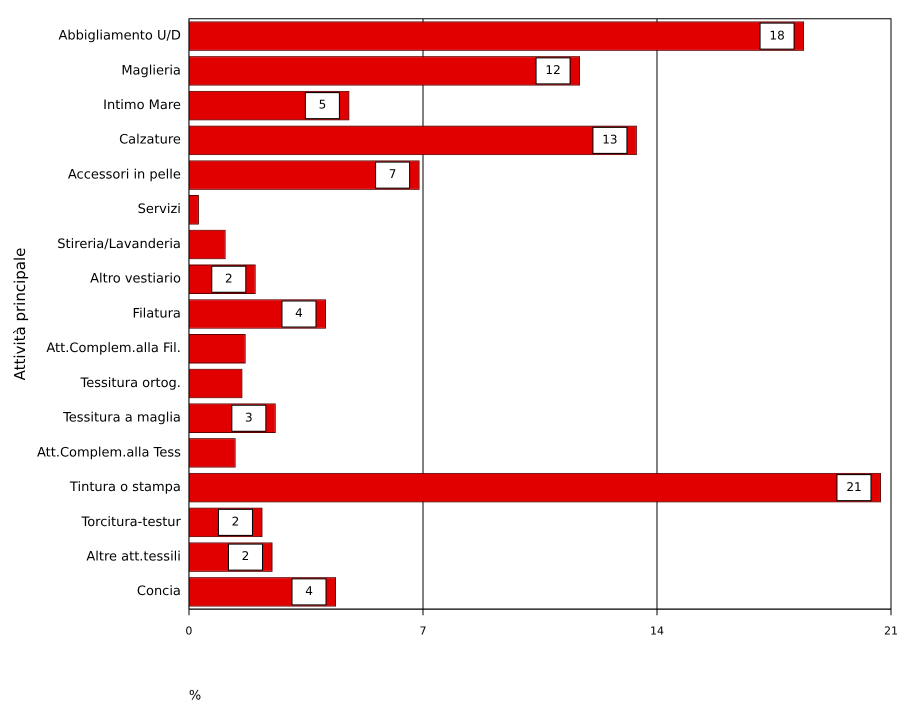  I want to click on y-tick-label: Stireria/Lavanderia, so click(119, 244).